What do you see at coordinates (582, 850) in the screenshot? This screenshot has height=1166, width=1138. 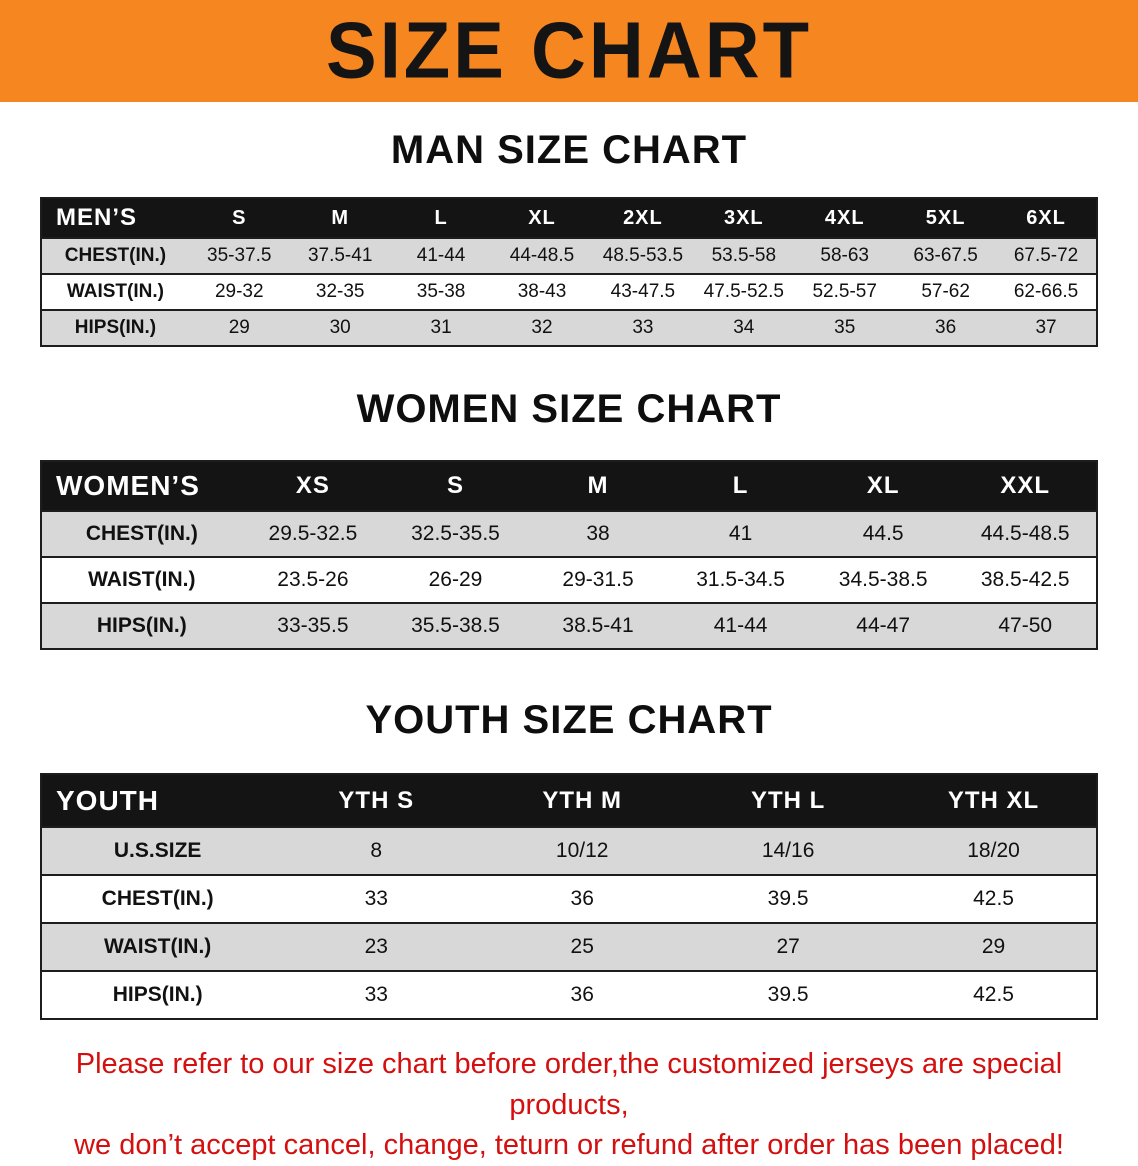 I see `size-value: 10/12` at bounding box center [582, 850].